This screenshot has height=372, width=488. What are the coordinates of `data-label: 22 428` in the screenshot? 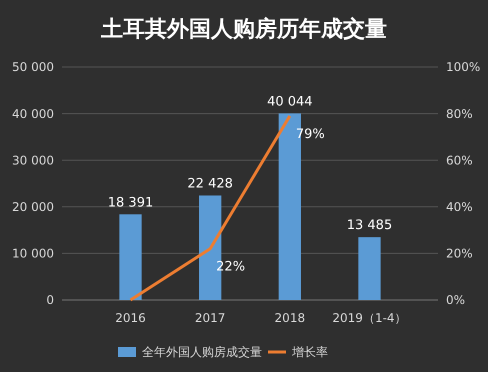 It's located at (210, 184).